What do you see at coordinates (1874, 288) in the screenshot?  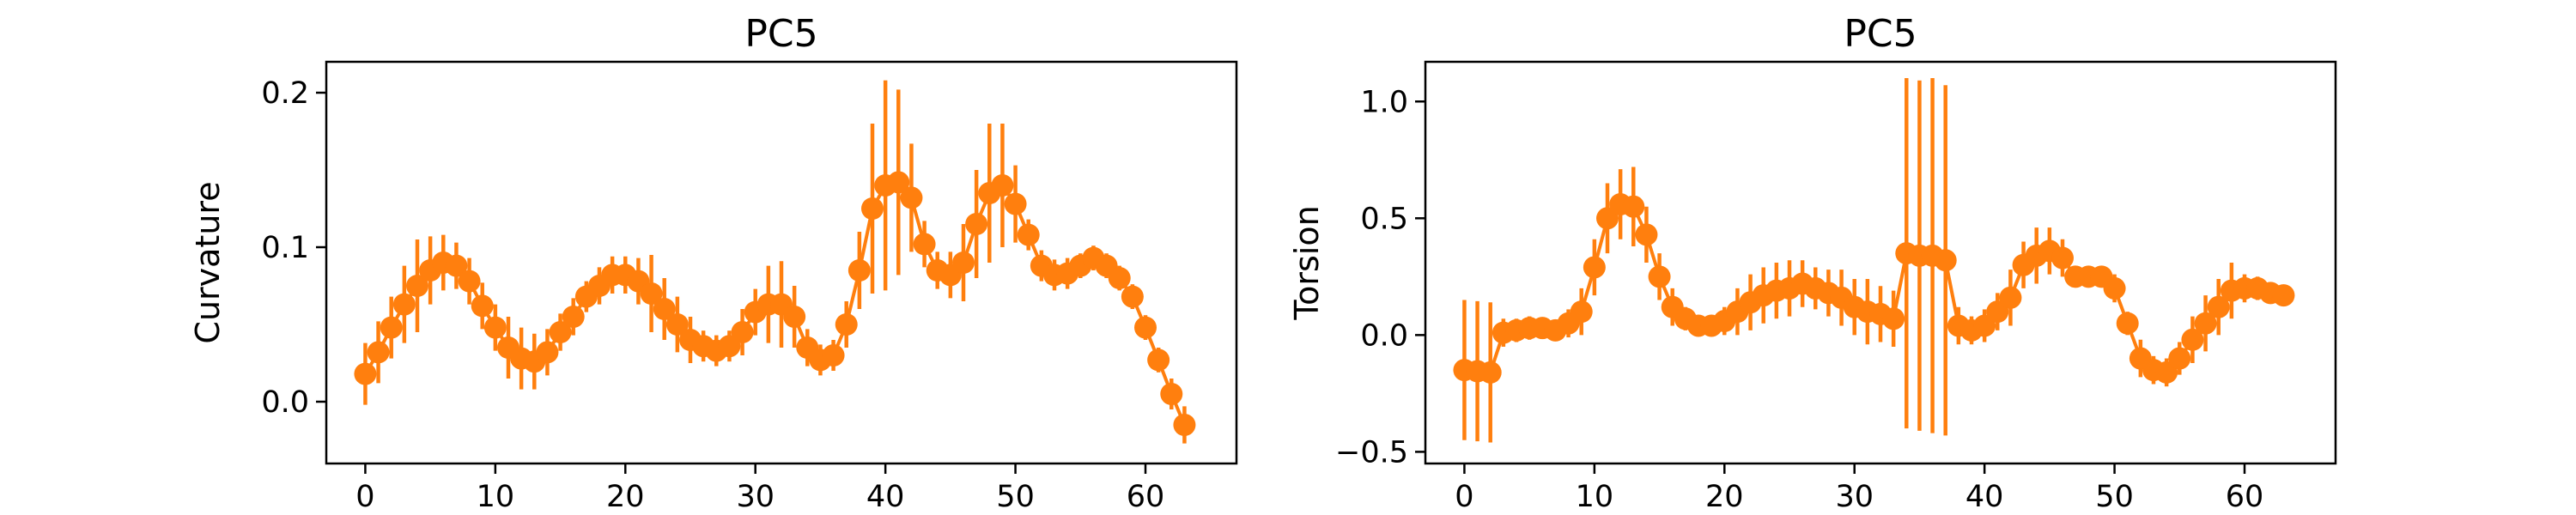 I see `series-line` at bounding box center [1874, 288].